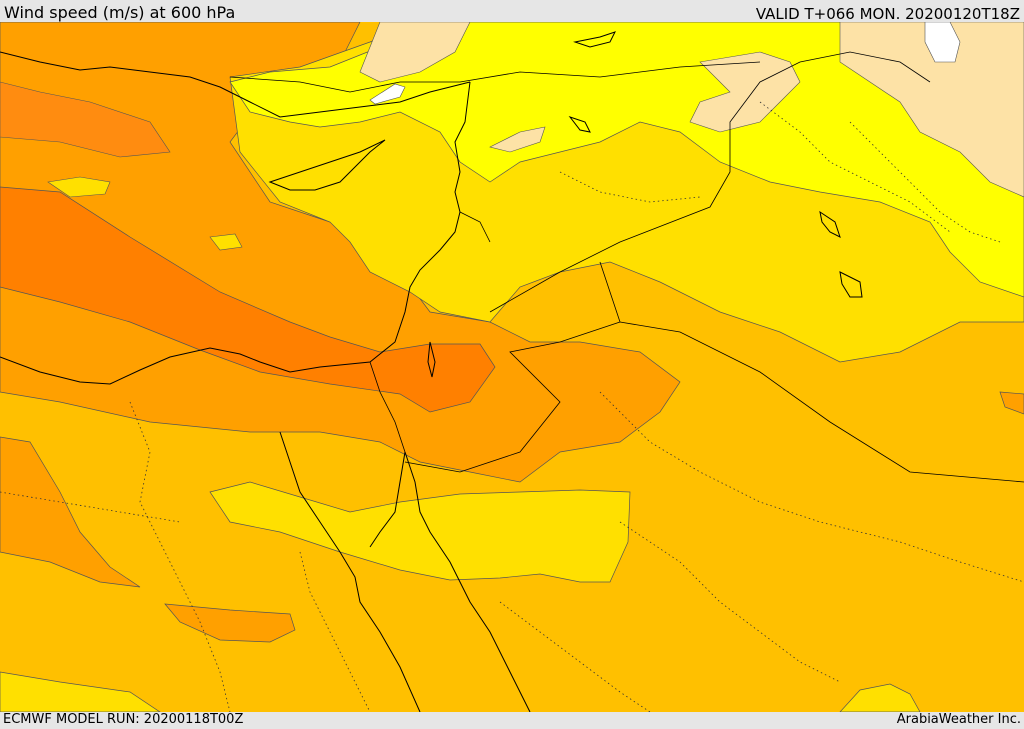 This screenshot has width=1024, height=729. I want to click on field-gold-south, so click(80, 691).